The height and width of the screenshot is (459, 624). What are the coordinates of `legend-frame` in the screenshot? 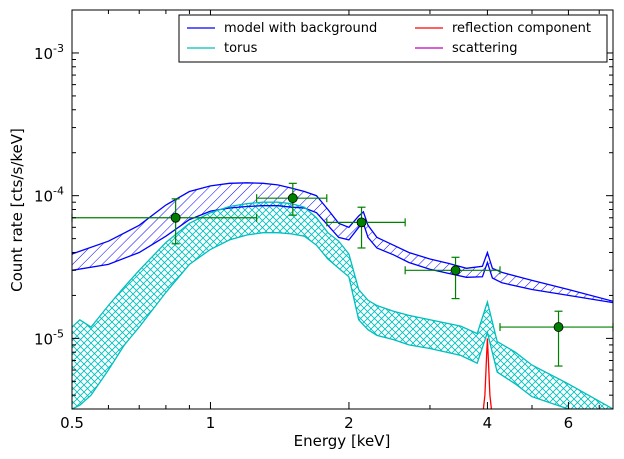 It's located at (393, 38).